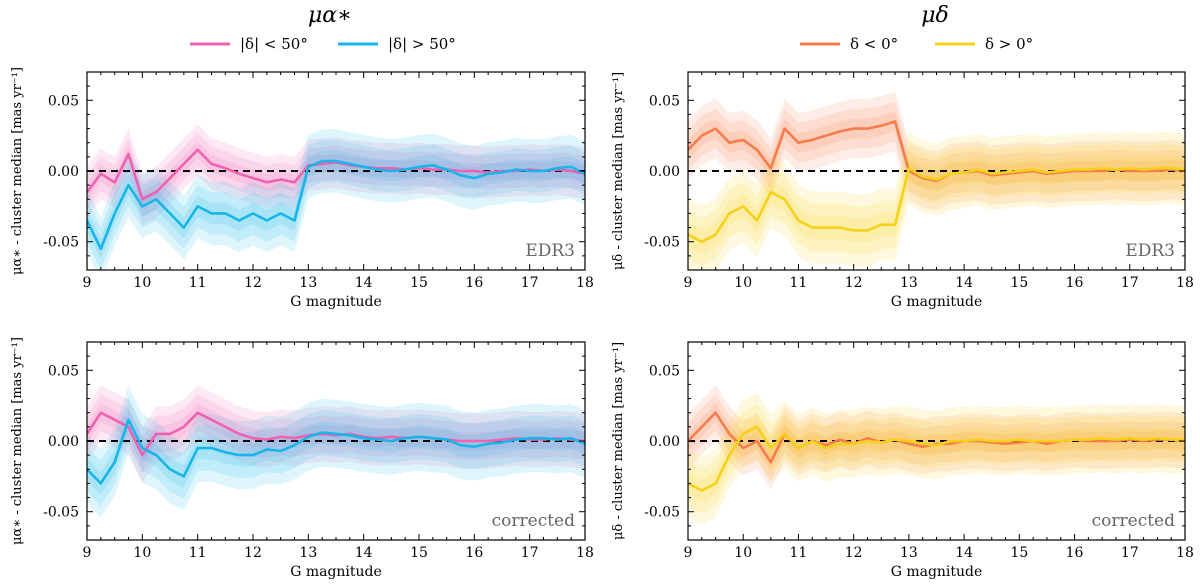 The width and height of the screenshot is (1200, 588). Describe the element at coordinates (1009, 44) in the screenshot. I see `legend-label-north: δ > 0°` at that location.